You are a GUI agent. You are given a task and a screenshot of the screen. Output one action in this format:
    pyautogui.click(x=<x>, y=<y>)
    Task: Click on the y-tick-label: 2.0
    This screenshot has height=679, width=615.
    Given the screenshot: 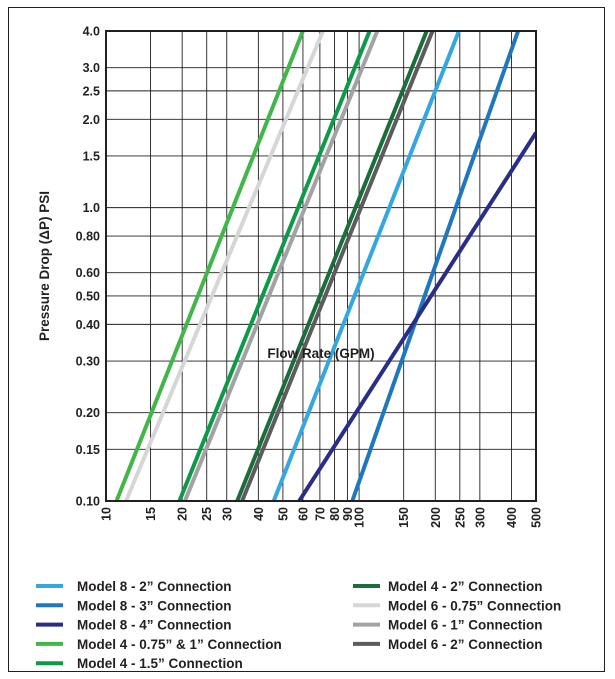 What is the action you would take?
    pyautogui.click(x=91, y=120)
    